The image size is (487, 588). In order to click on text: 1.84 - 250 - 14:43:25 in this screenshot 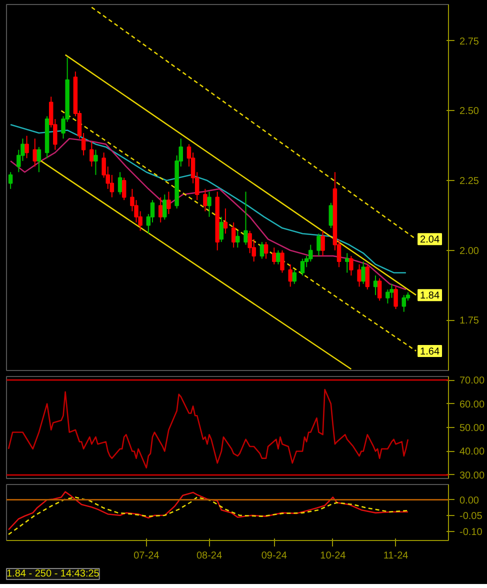, I will do `click(53, 574)`.